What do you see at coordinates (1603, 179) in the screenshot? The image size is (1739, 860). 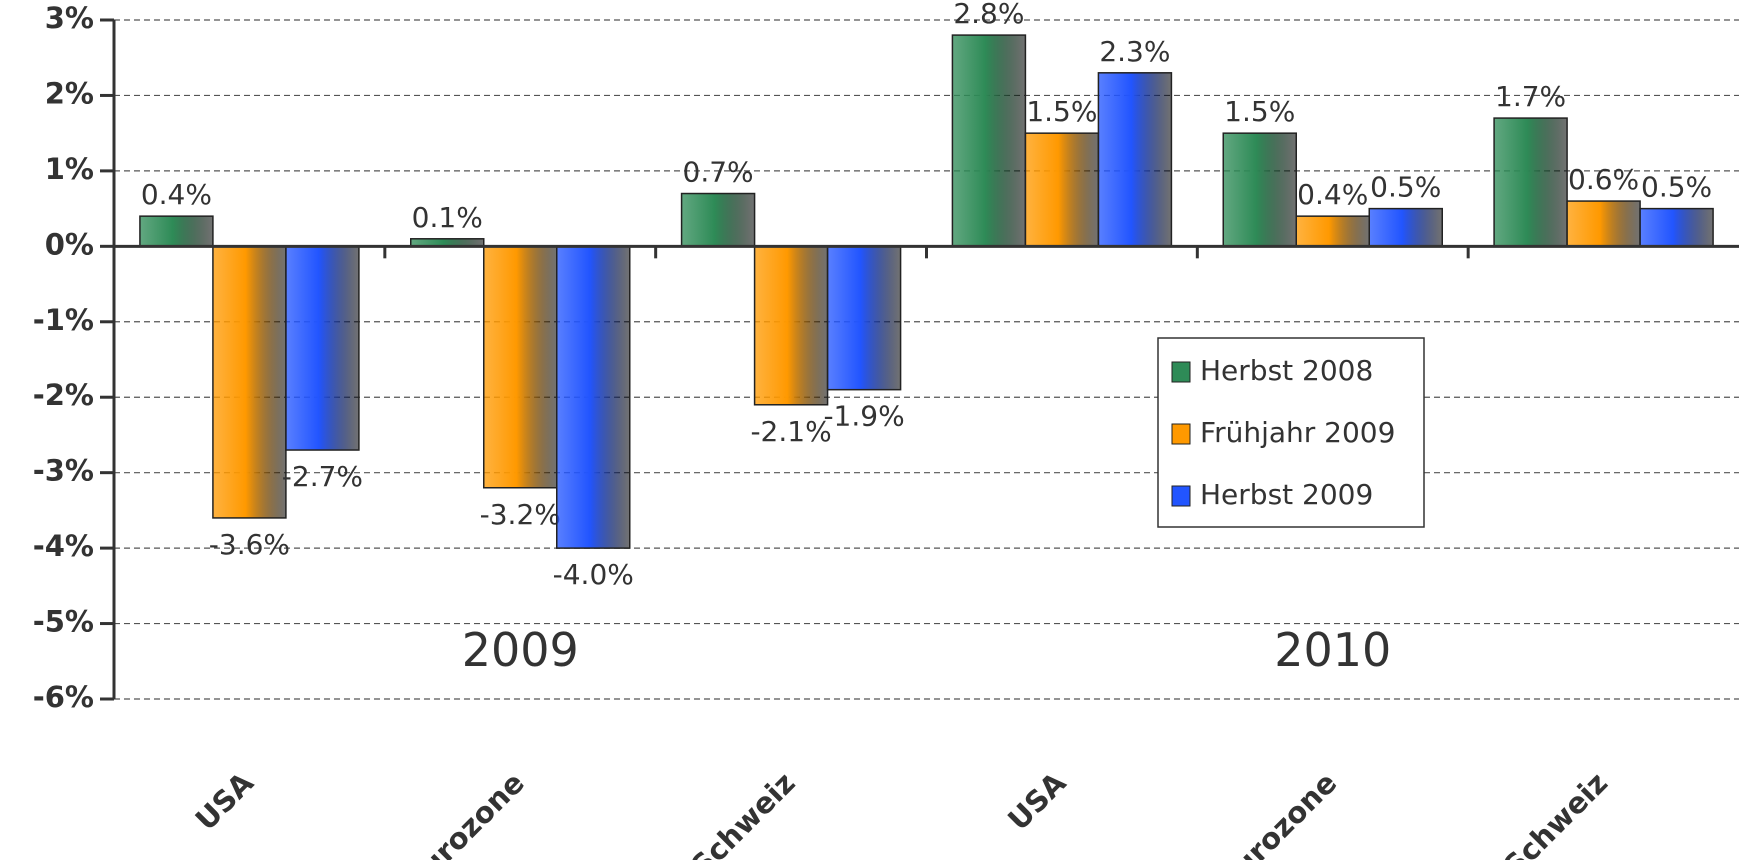 I see `data-label: 0.6%` at bounding box center [1603, 179].